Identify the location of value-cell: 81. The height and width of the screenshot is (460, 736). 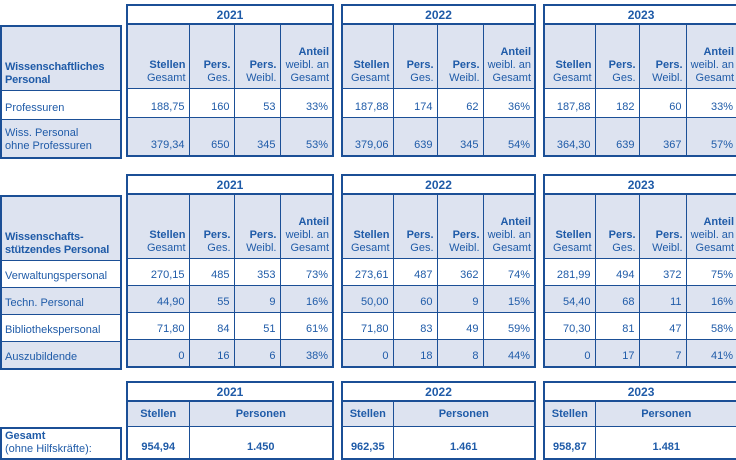
(617, 326).